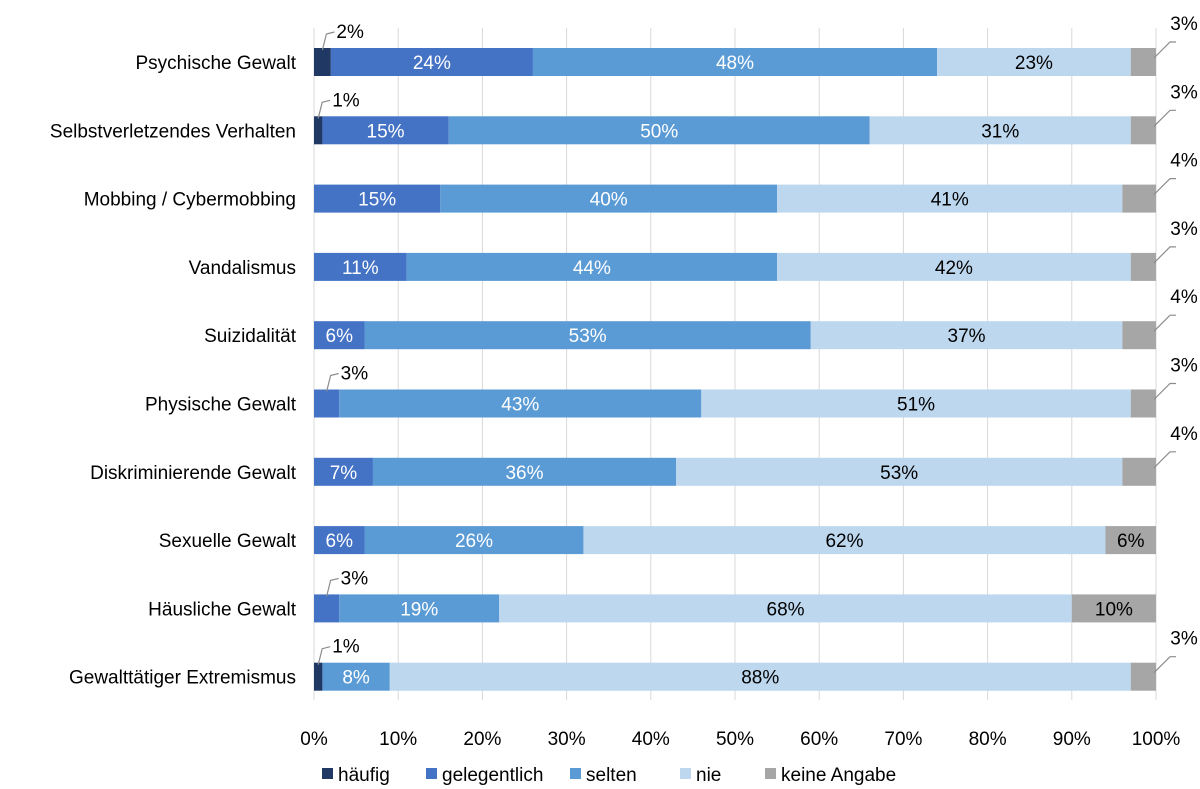 This screenshot has height=789, width=1200. I want to click on data-label: 31%, so click(1000, 131).